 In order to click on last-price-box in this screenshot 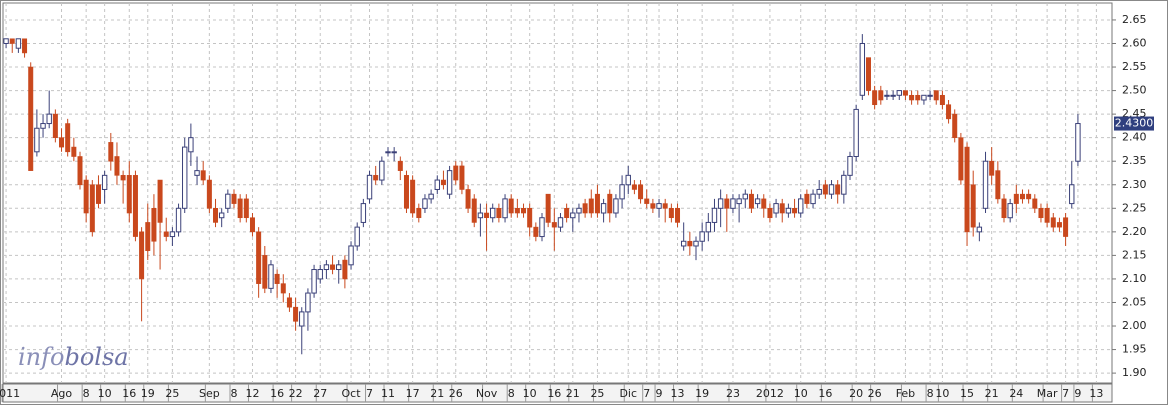, I will do `click(1134, 123)`.